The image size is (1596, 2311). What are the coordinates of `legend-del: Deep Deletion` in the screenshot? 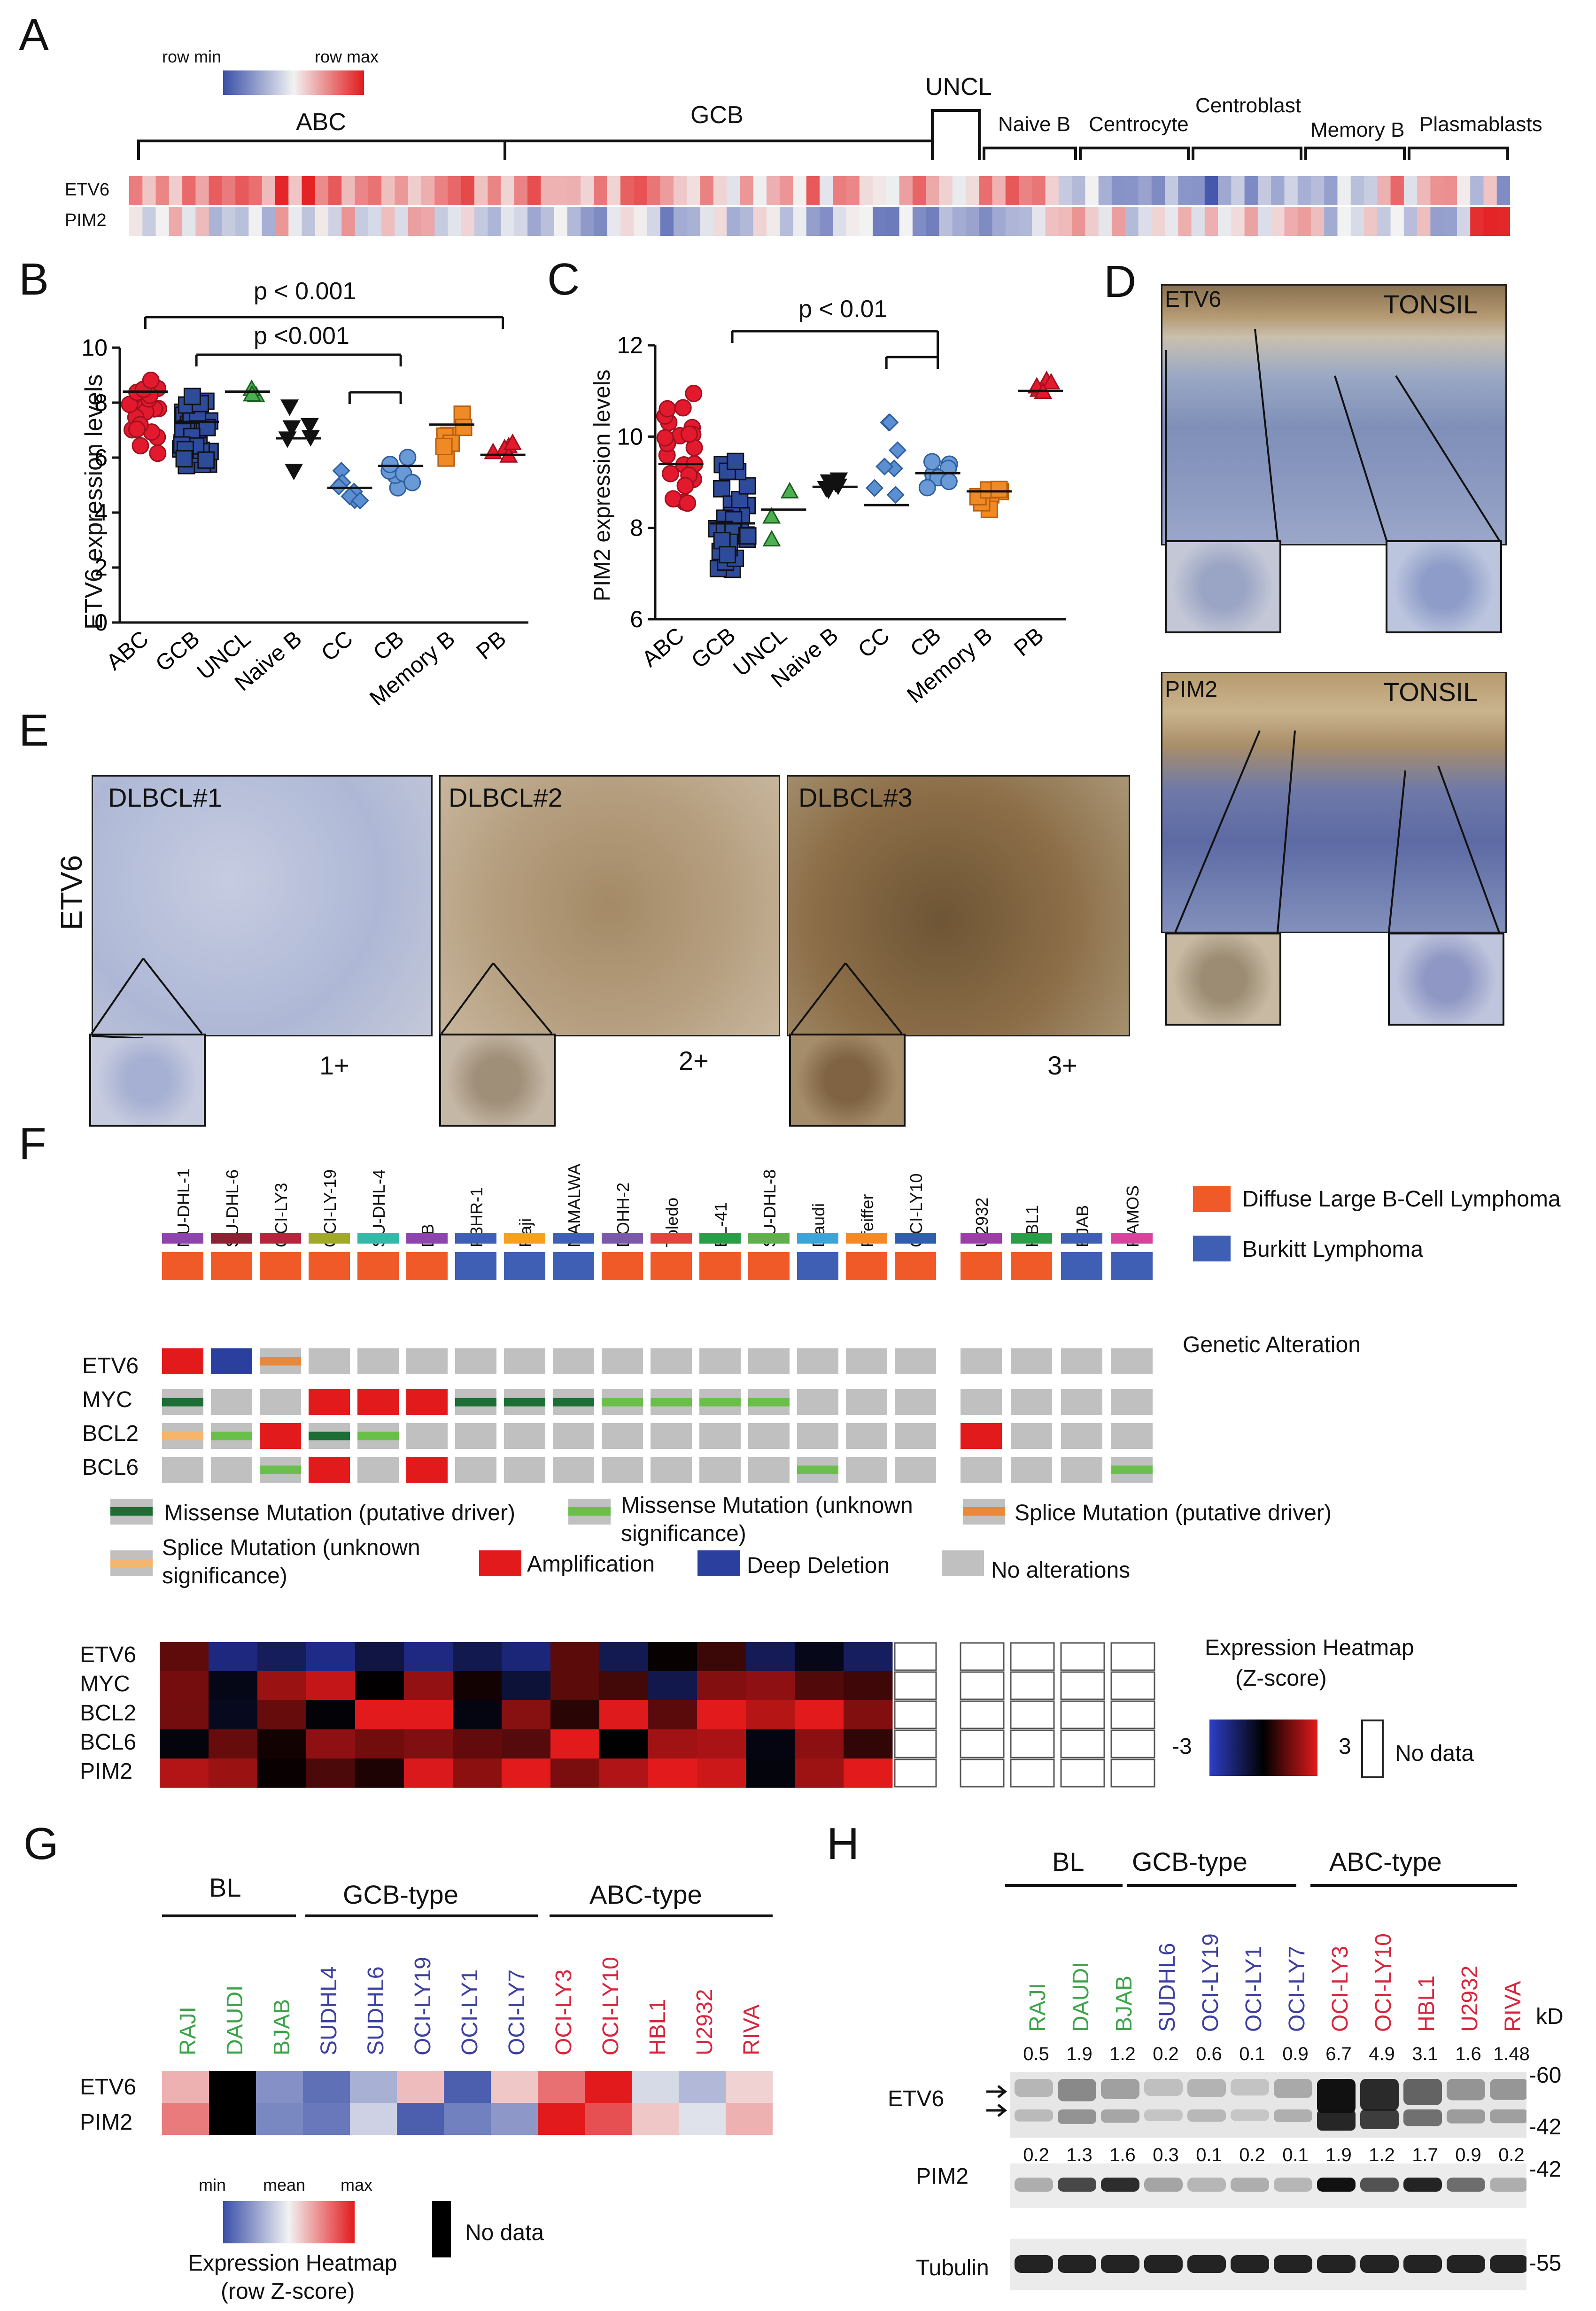 It's located at (818, 1565).